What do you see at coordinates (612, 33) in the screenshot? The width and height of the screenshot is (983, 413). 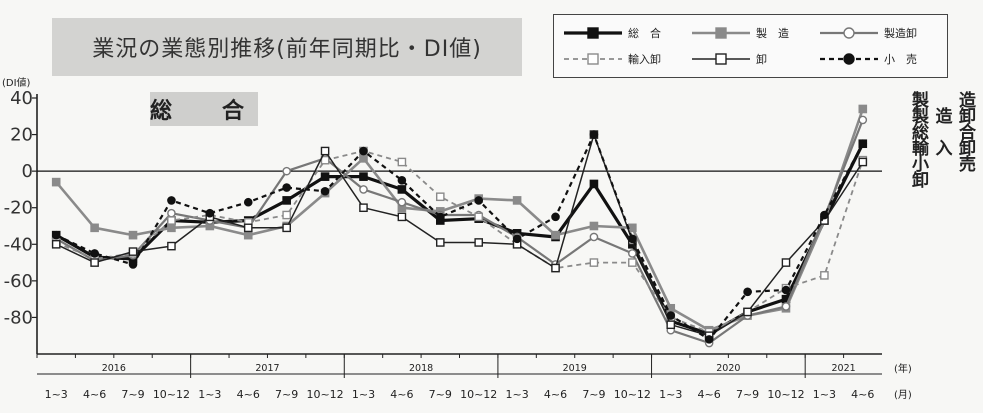 I see `legend-item-総合: 総 合` at bounding box center [612, 33].